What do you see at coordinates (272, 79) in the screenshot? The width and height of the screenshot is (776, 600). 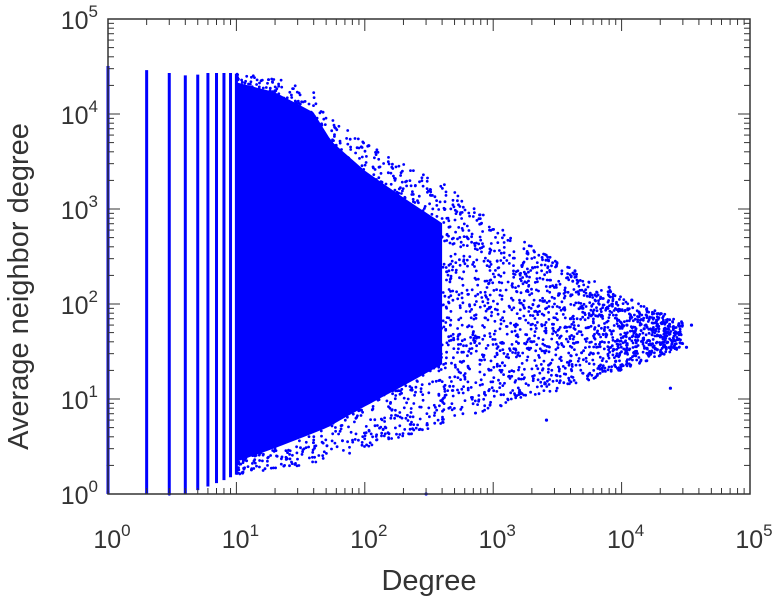 I see `data-point-1939` at bounding box center [272, 79].